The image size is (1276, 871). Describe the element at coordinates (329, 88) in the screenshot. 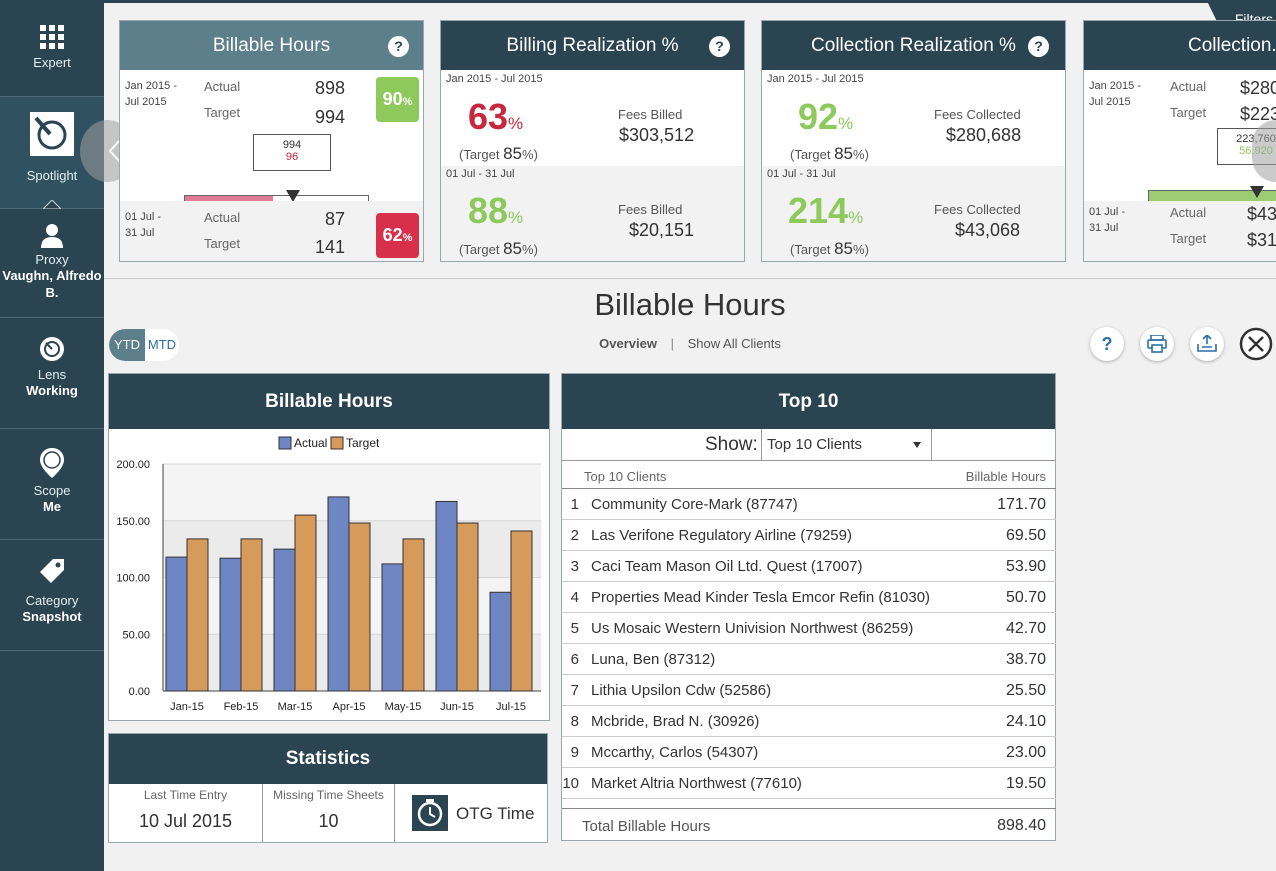

I see `ytd-actual-value: 898` at that location.